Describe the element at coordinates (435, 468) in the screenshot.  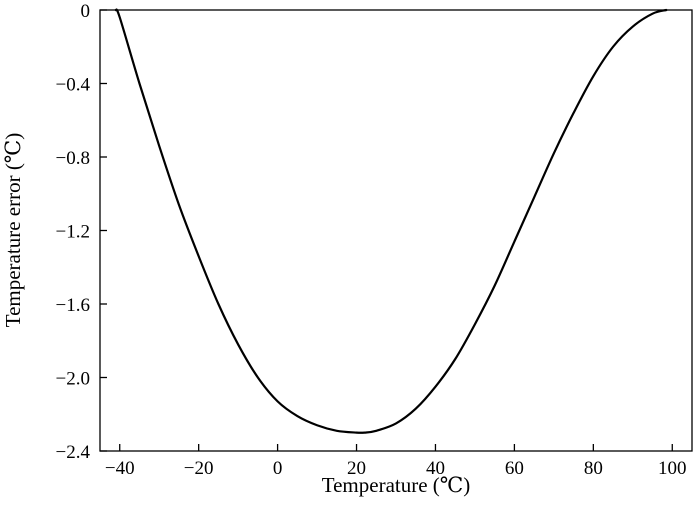
I see `x-tick-label: 40` at that location.